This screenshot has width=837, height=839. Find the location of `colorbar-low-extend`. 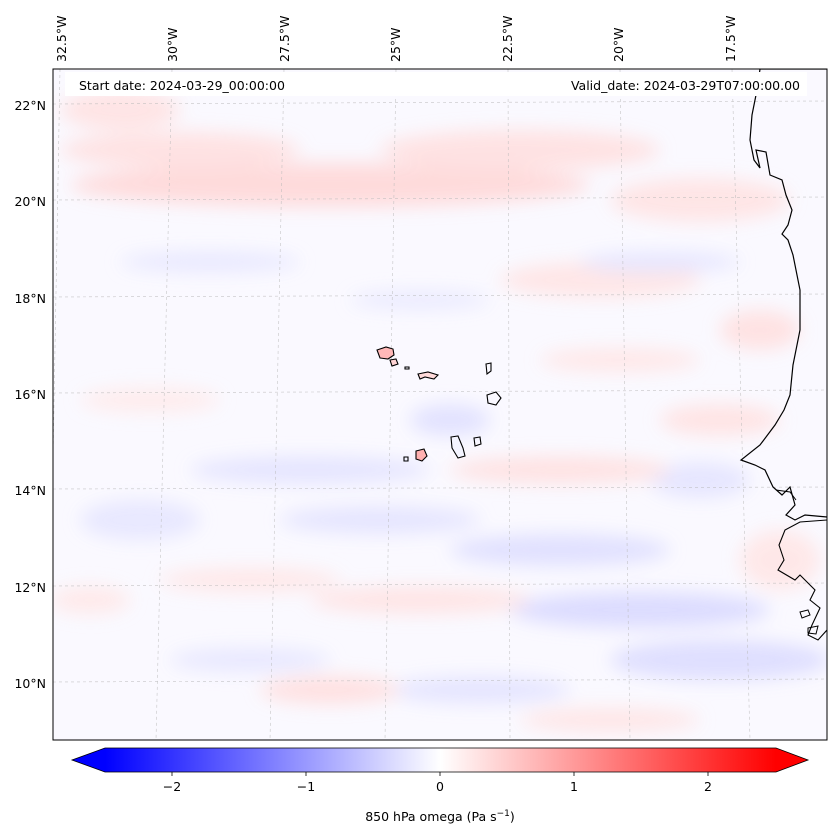

colorbar-low-extend is located at coordinates (88, 760).